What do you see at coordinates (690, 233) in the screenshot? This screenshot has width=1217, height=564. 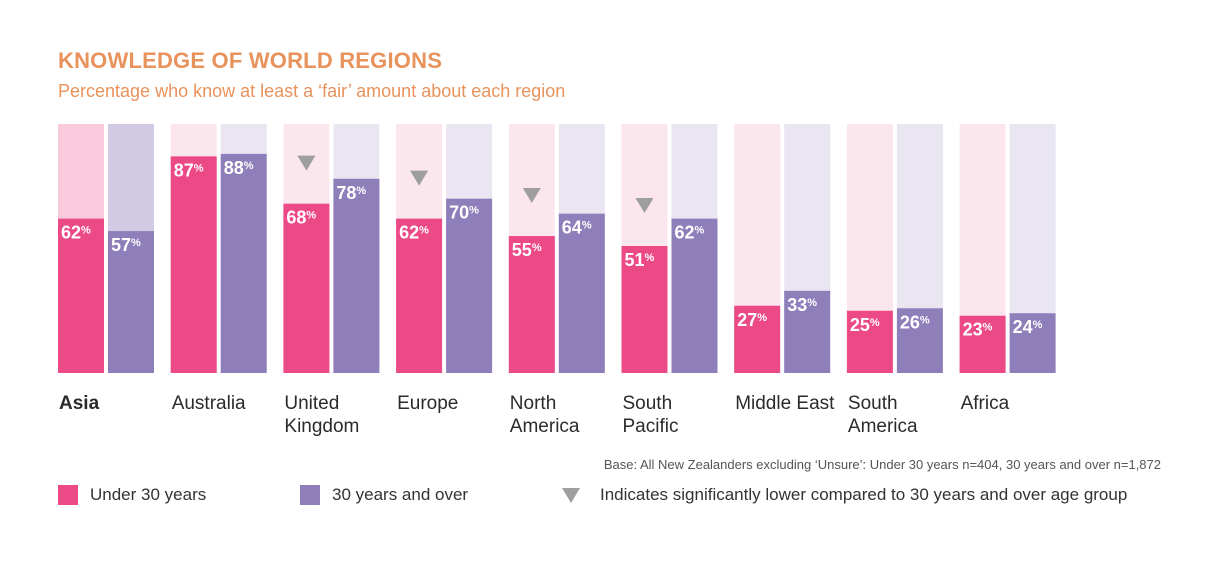 I see `data-label-south-pacific-over30: 62%` at bounding box center [690, 233].